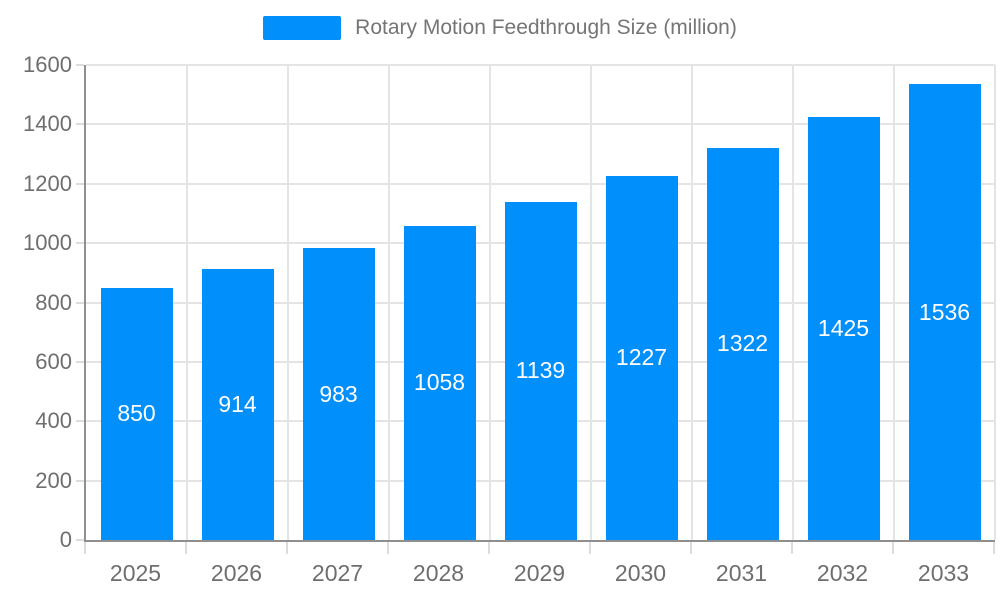  What do you see at coordinates (53, 480) in the screenshot?
I see `y-tick-label-200: 200` at bounding box center [53, 480].